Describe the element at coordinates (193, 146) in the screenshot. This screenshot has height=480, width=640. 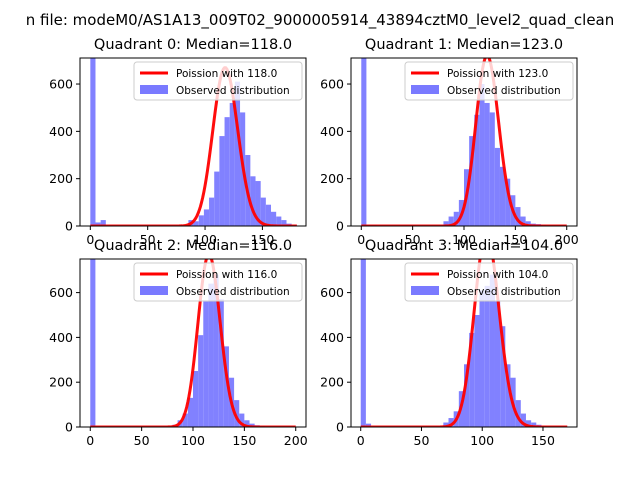
I see `poisson-curve` at that location.